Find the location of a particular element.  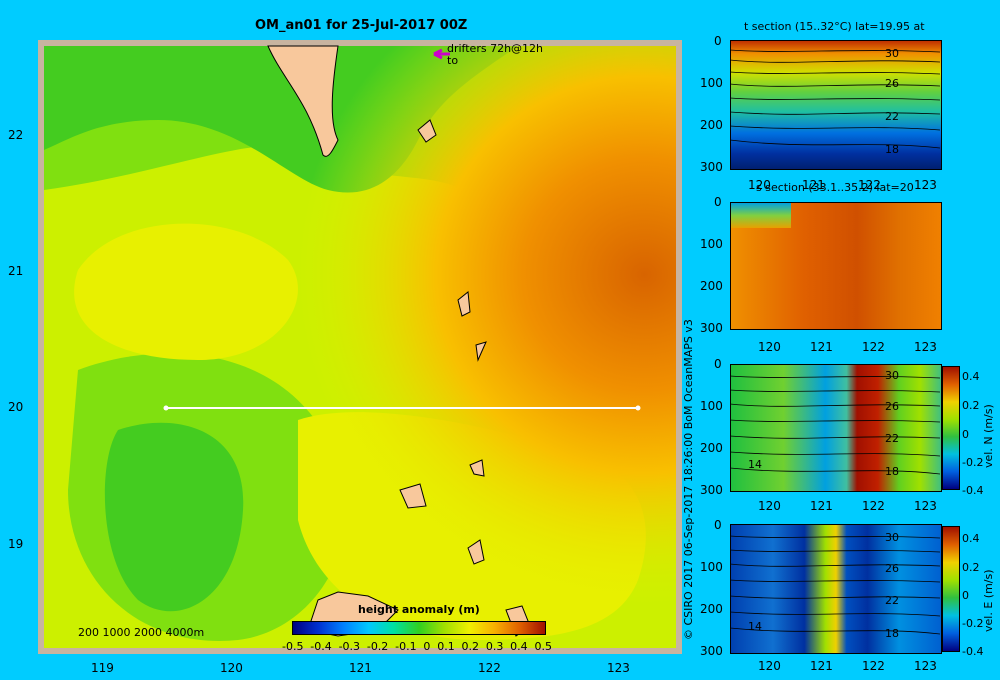

map-title: OM_an01 for 25-Jul-2017 00Z is located at coordinates (361, 25).